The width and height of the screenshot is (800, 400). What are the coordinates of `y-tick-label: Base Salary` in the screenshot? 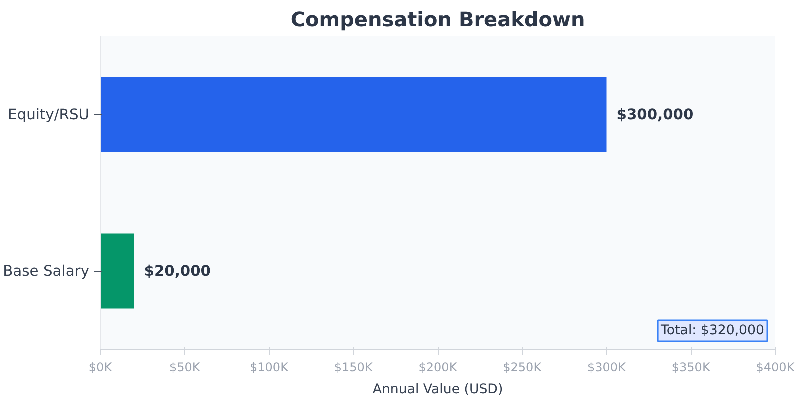 It's located at (46, 271).